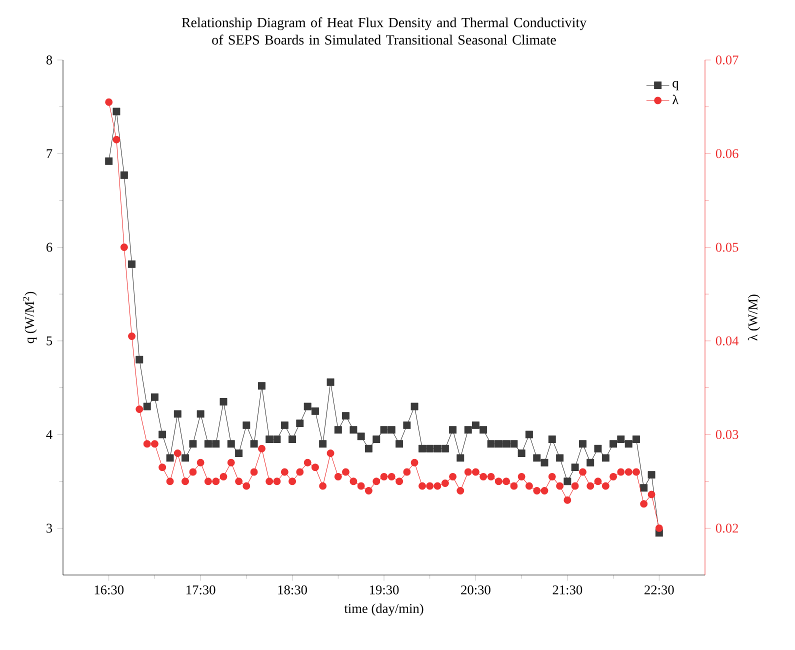  What do you see at coordinates (384, 31) in the screenshot?
I see `chart-title: Relationship Diagram of Heat Flux Density and Thermal Conductivity of SEPS Boards in Simulated Transitional Seasonal Climate` at bounding box center [384, 31].